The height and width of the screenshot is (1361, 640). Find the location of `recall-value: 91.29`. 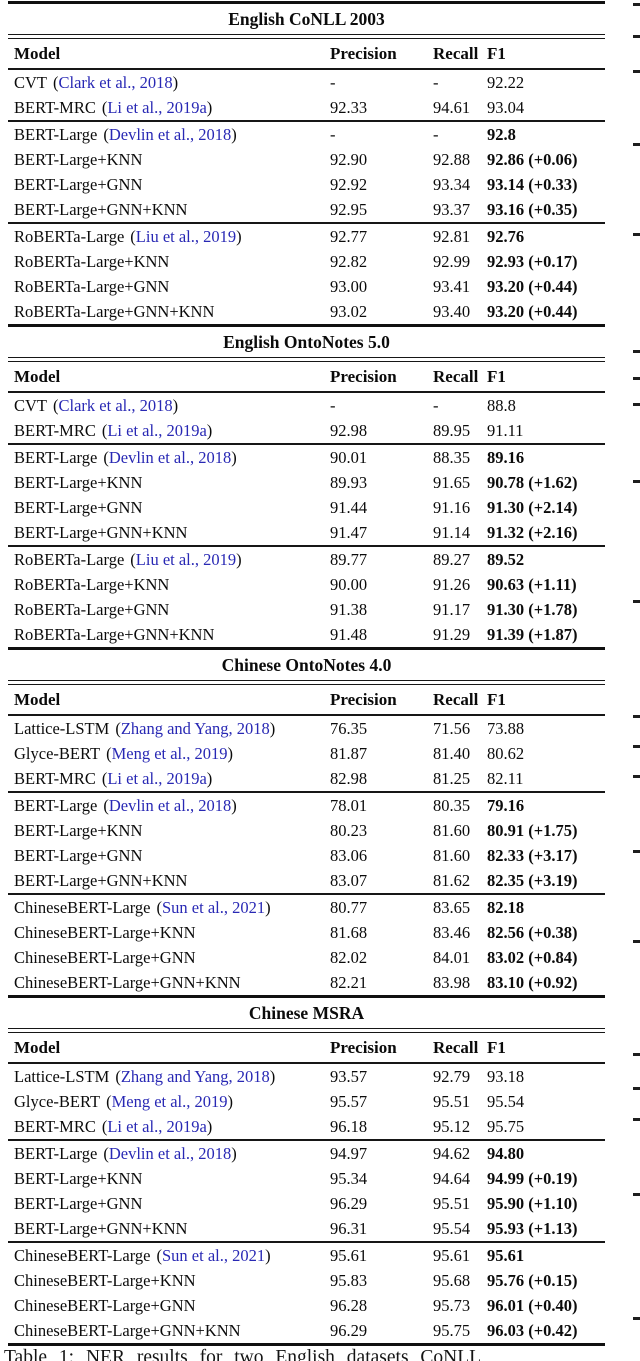

recall-value: 91.29 is located at coordinates (452, 634).